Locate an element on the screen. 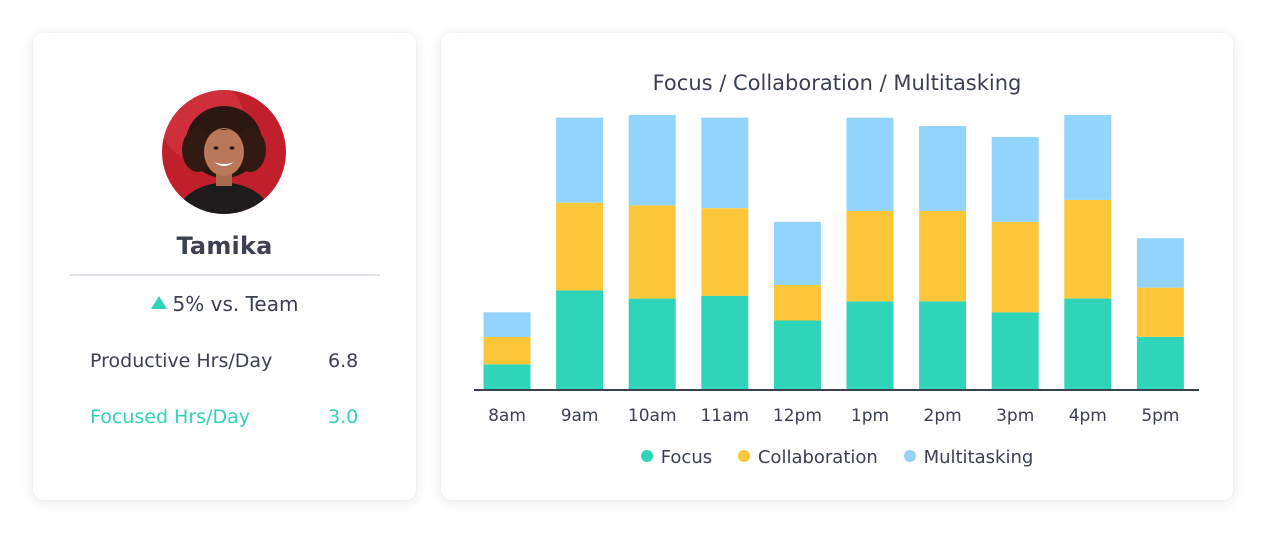  legend-label-multitasking: Multitasking is located at coordinates (978, 457).